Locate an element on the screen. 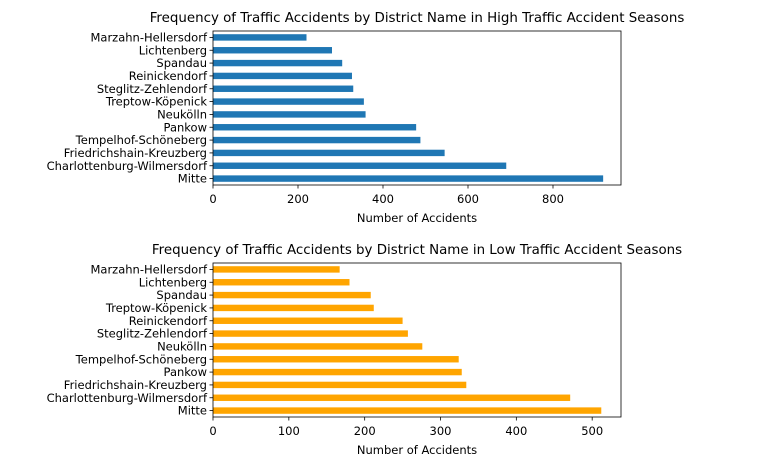 The image size is (759, 469). x-tick-label: 600 is located at coordinates (468, 199).